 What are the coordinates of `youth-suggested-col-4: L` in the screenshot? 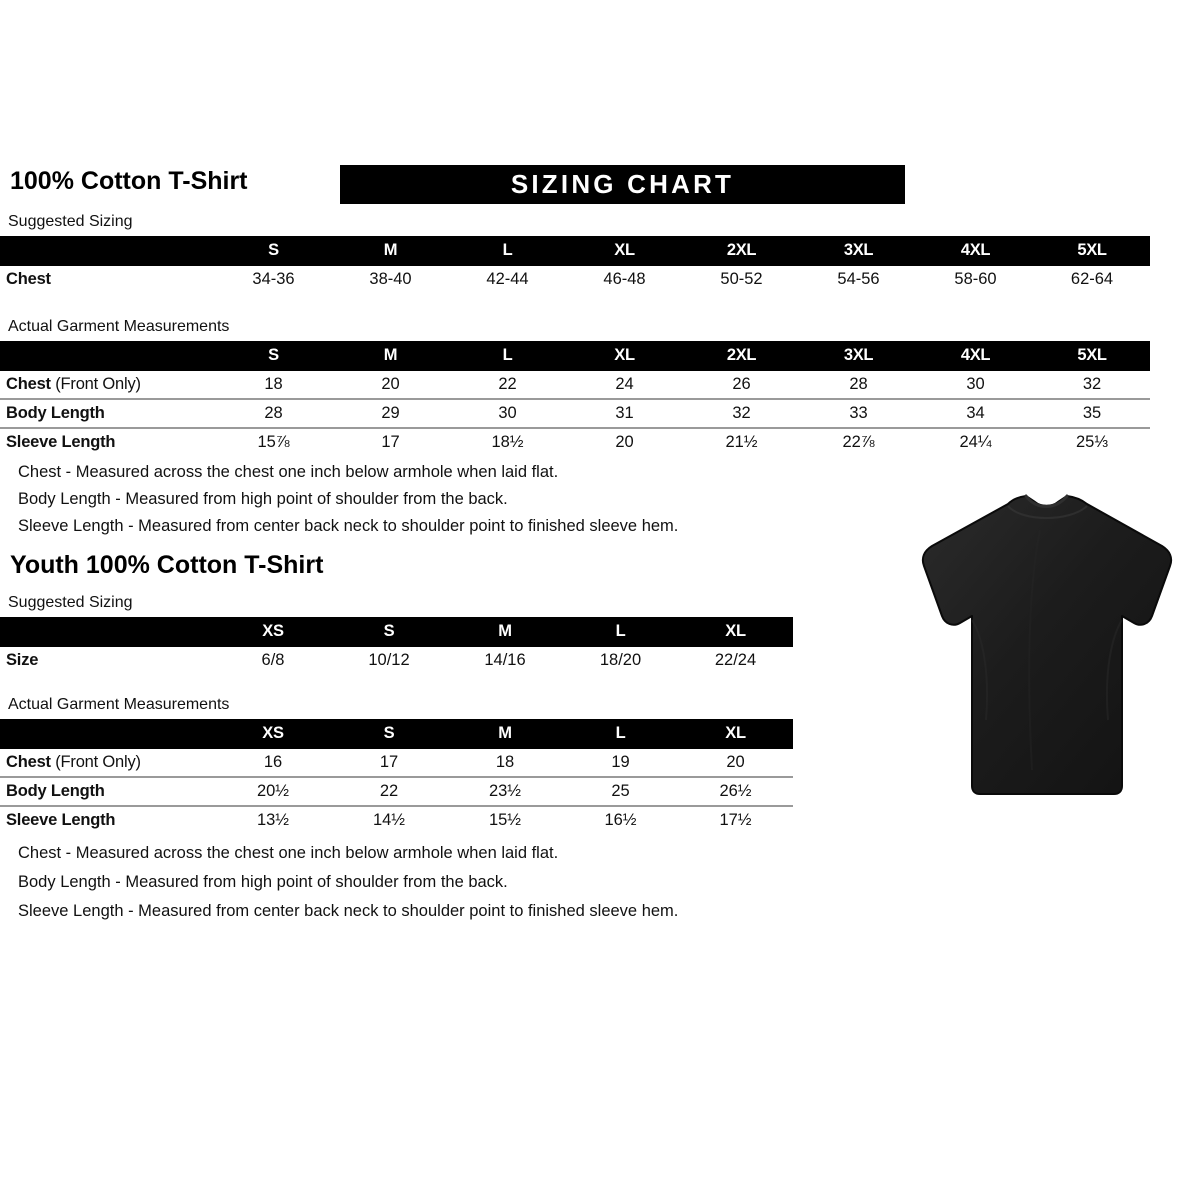 It's located at (620, 631).